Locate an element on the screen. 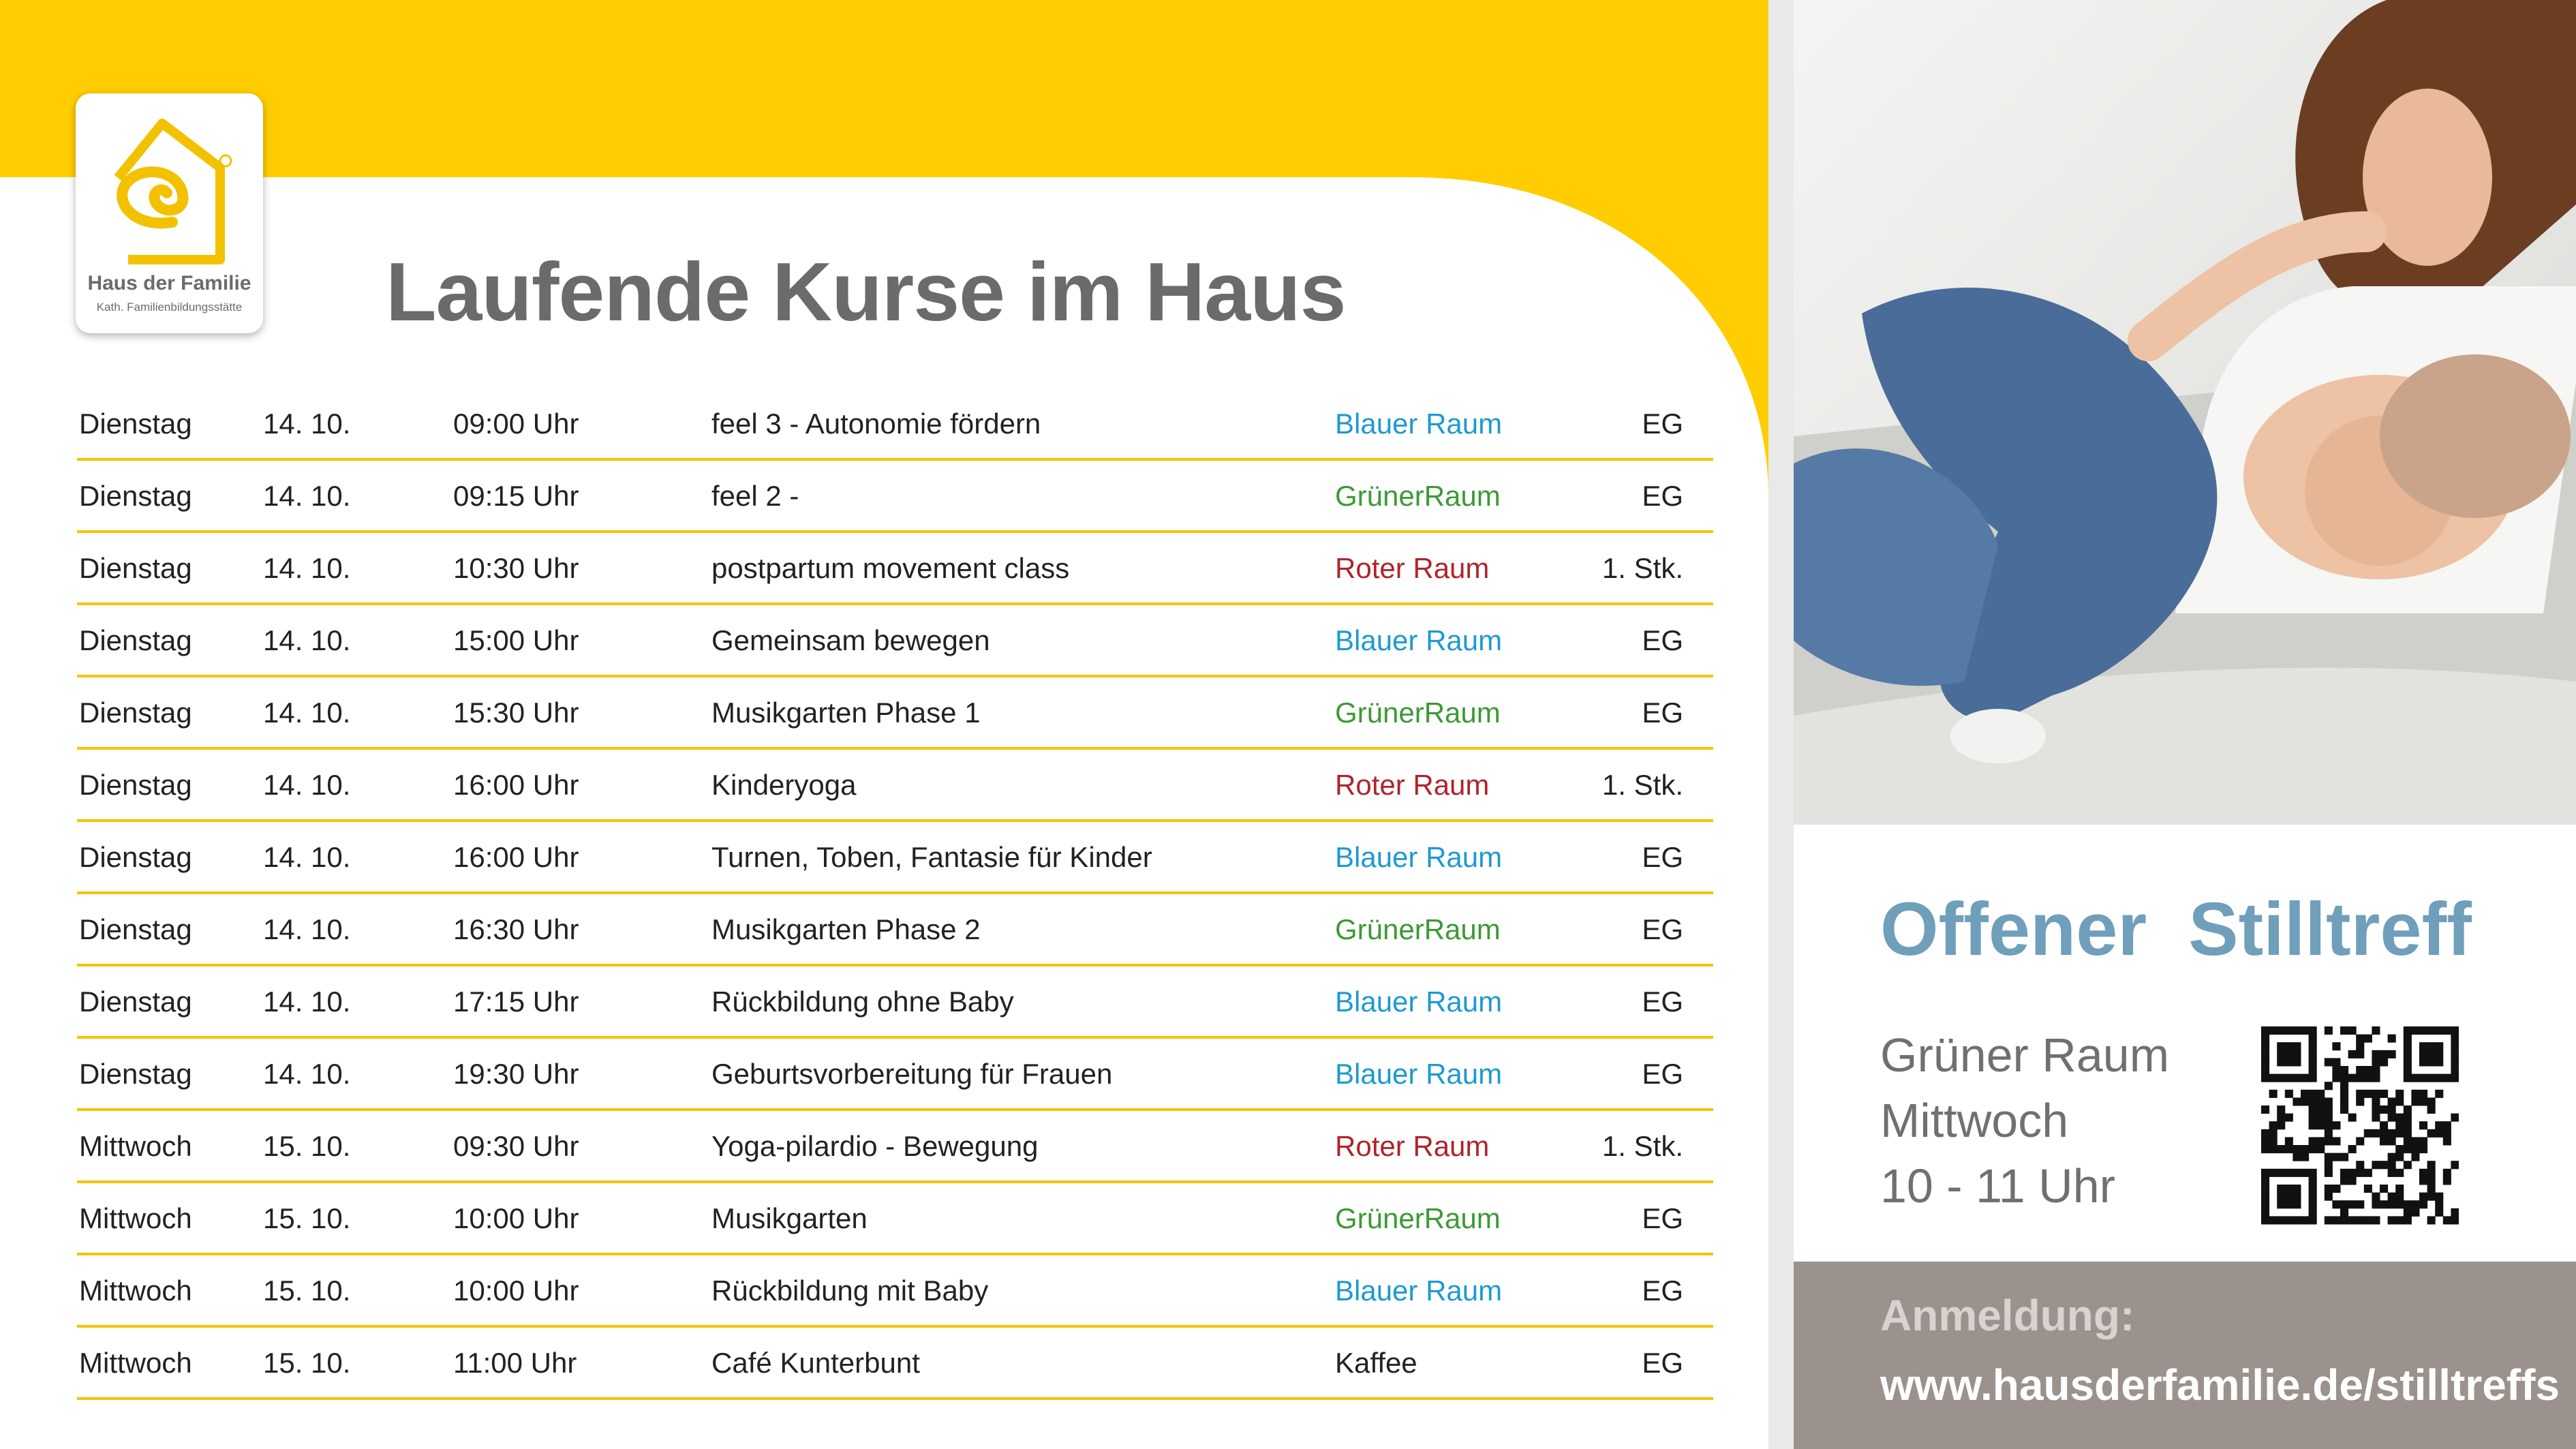  logo-subtitle: Kath. Familienbildungsstätte is located at coordinates (169, 307).